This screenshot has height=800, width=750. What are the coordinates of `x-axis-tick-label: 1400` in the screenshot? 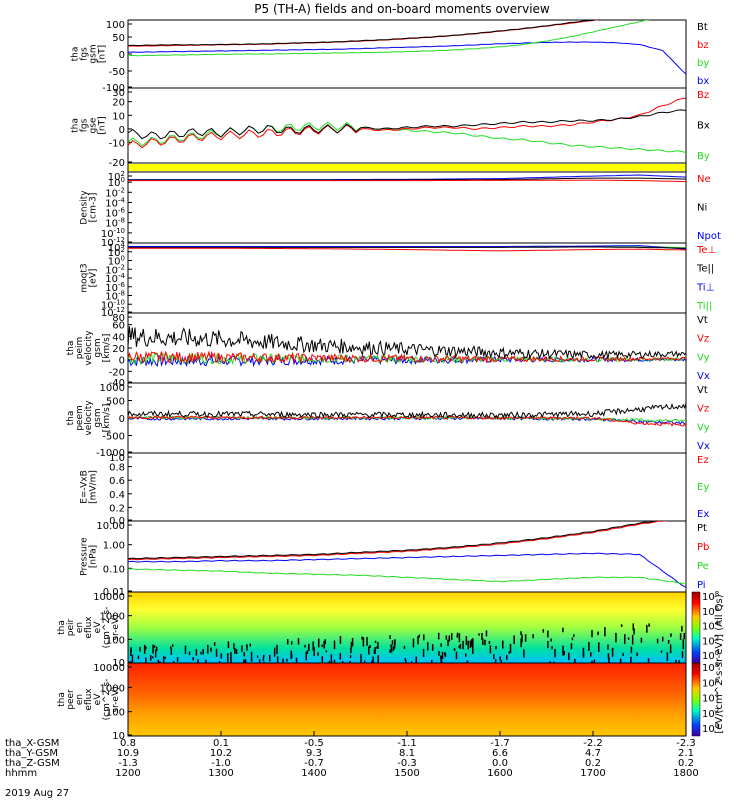 It's located at (313, 773).